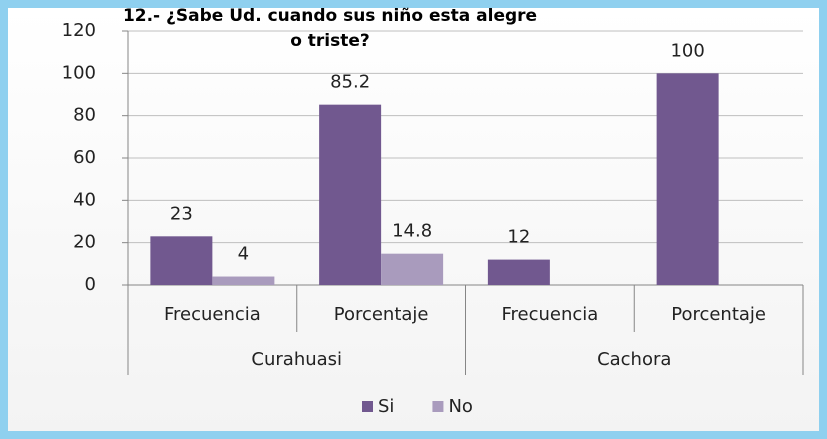  Describe the element at coordinates (518, 237) in the screenshot. I see `value-label: 12` at that location.